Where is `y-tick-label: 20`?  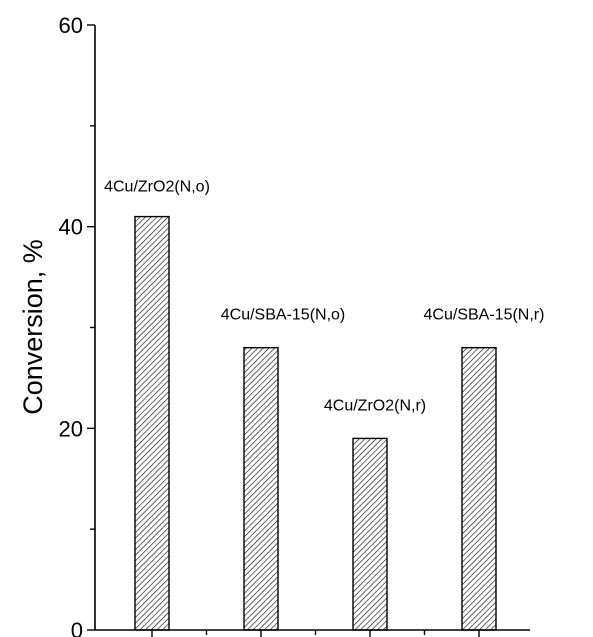 y-tick-label: 20 is located at coordinates (71, 428).